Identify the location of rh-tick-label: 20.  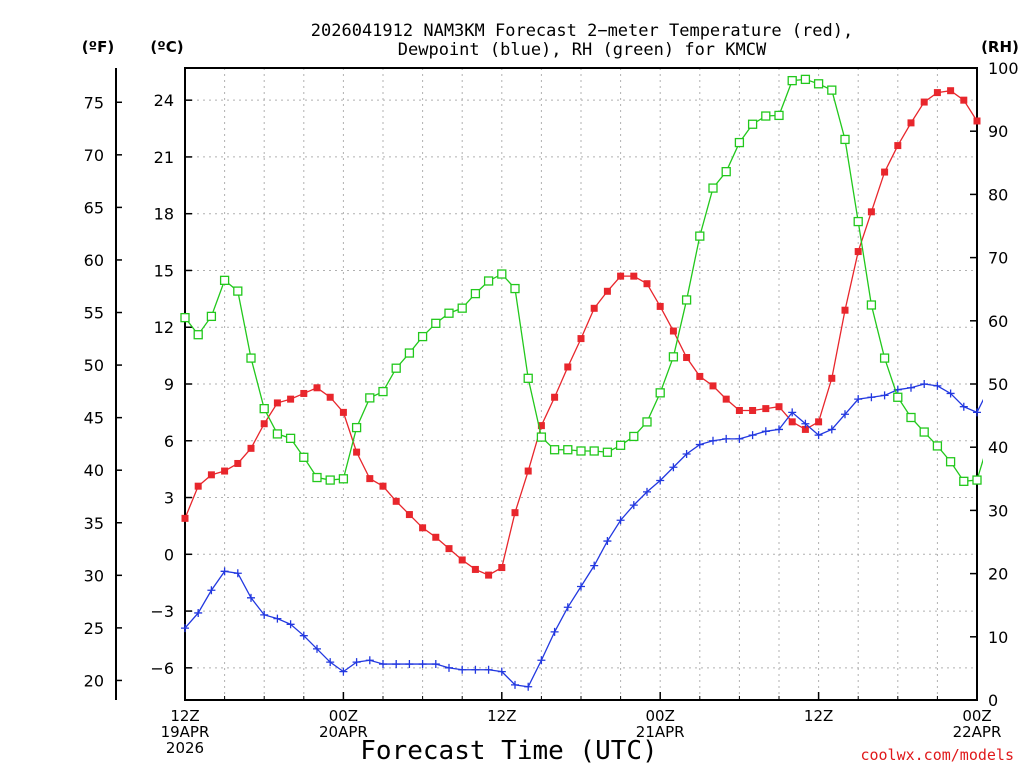
(998, 574).